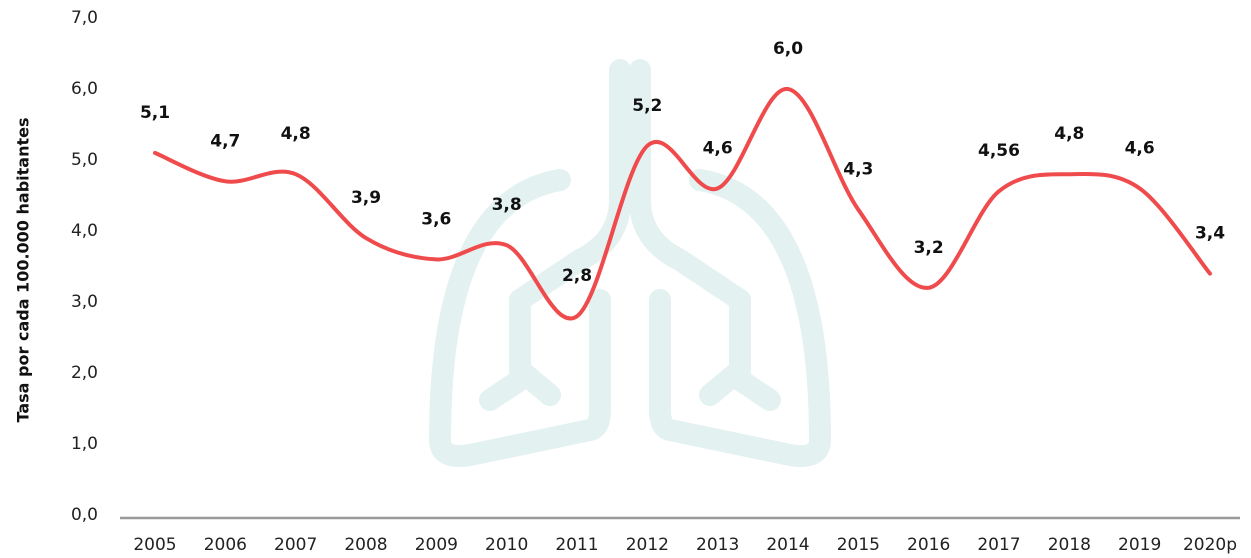 The width and height of the screenshot is (1251, 558). I want to click on value-label: 2,8, so click(577, 276).